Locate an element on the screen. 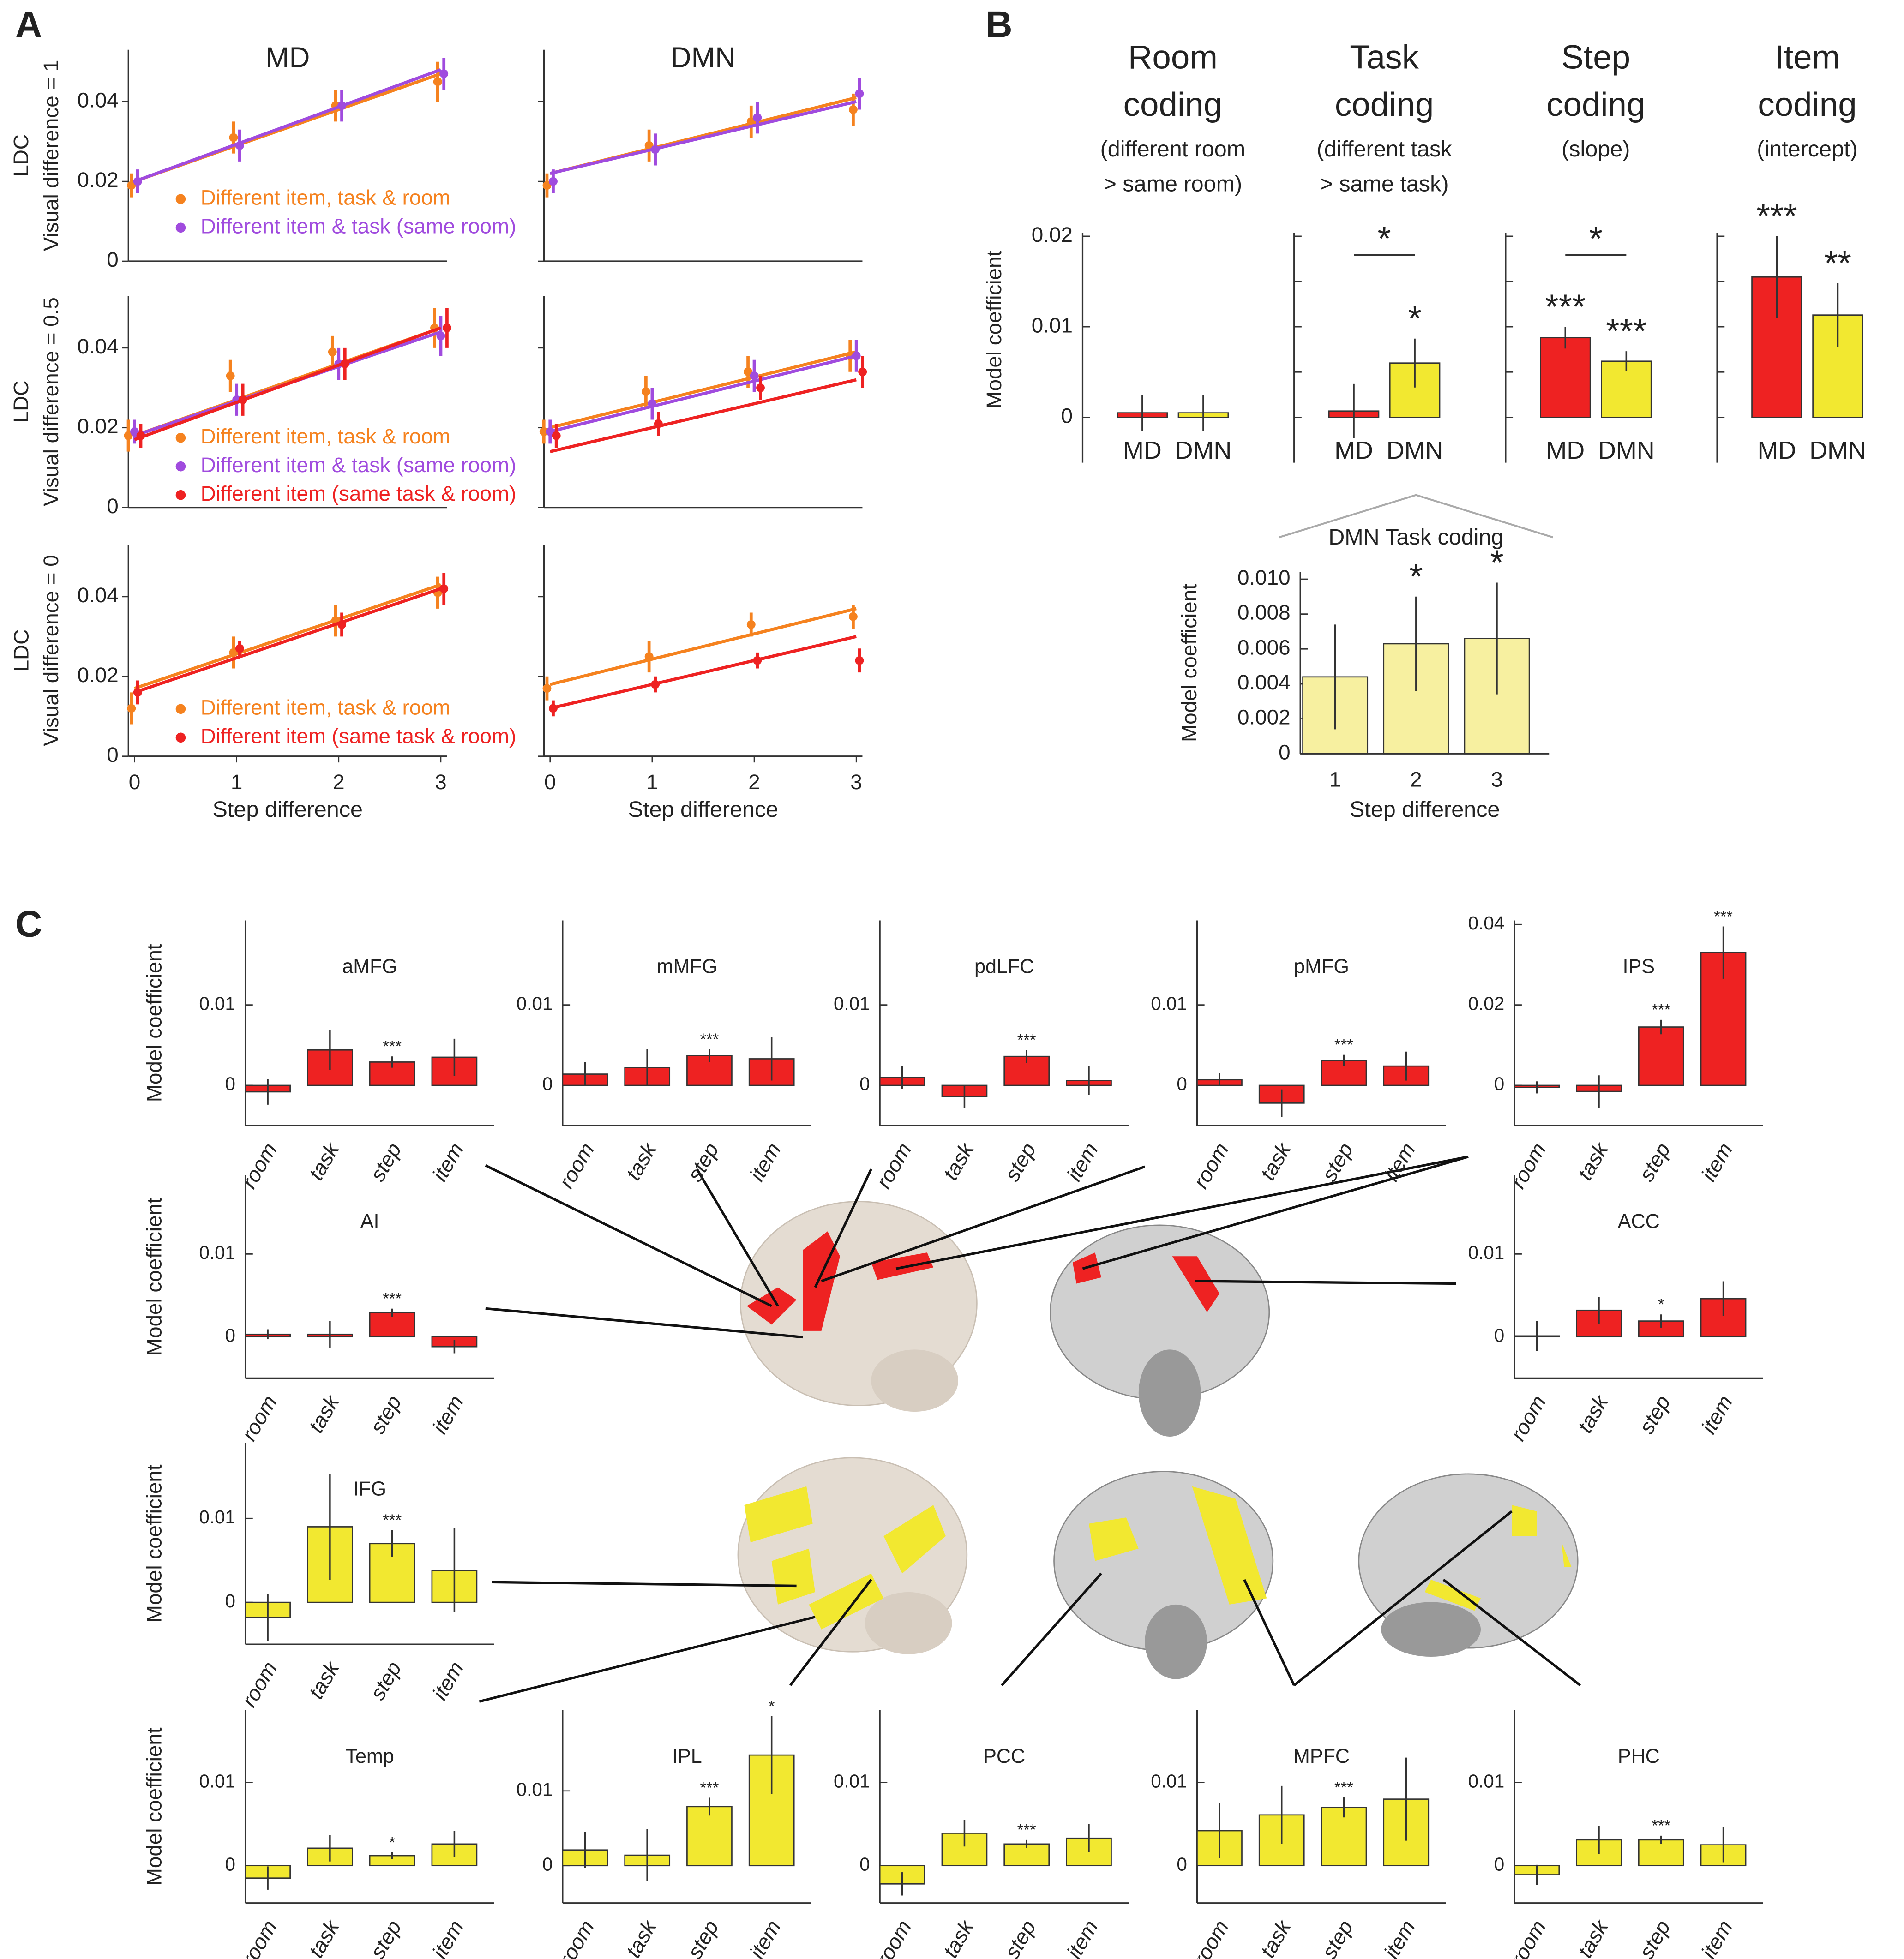 This screenshot has width=1904, height=1959. y-tick-label: 0.008 is located at coordinates (1264, 612).